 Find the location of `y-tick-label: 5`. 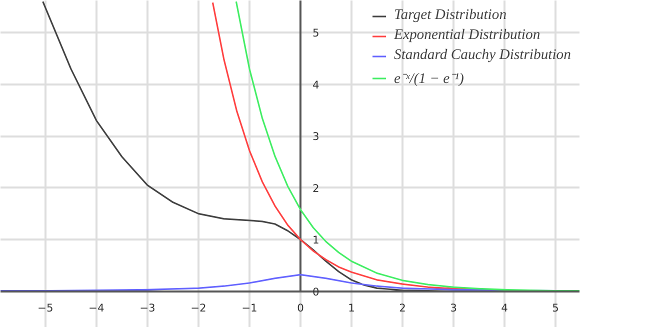

y-tick-label: 5 is located at coordinates (316, 33).